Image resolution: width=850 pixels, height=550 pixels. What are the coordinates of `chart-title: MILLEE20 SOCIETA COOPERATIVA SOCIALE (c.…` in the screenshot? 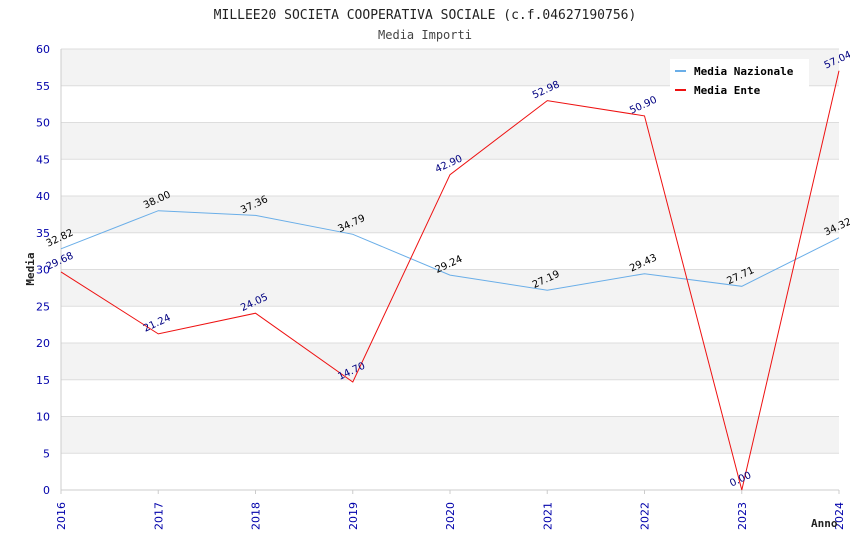 It's located at (425, 15).